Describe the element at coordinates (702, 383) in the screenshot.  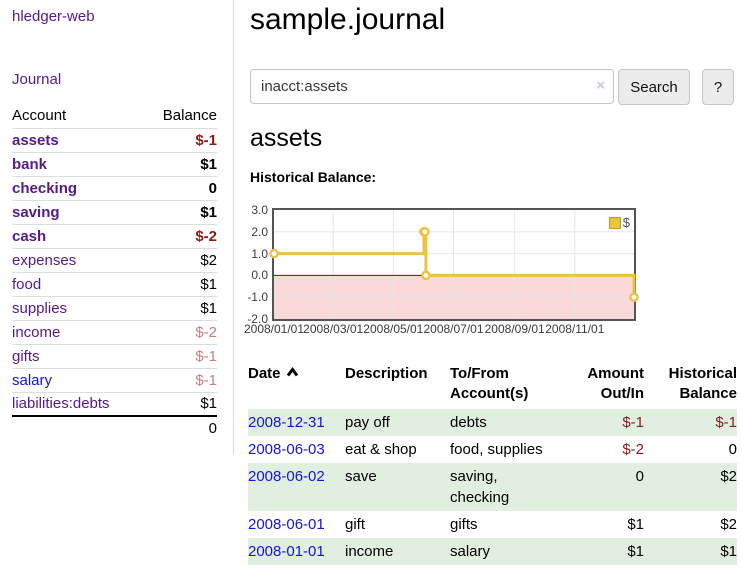
I see `column-header-balance: Historical Balance` at that location.